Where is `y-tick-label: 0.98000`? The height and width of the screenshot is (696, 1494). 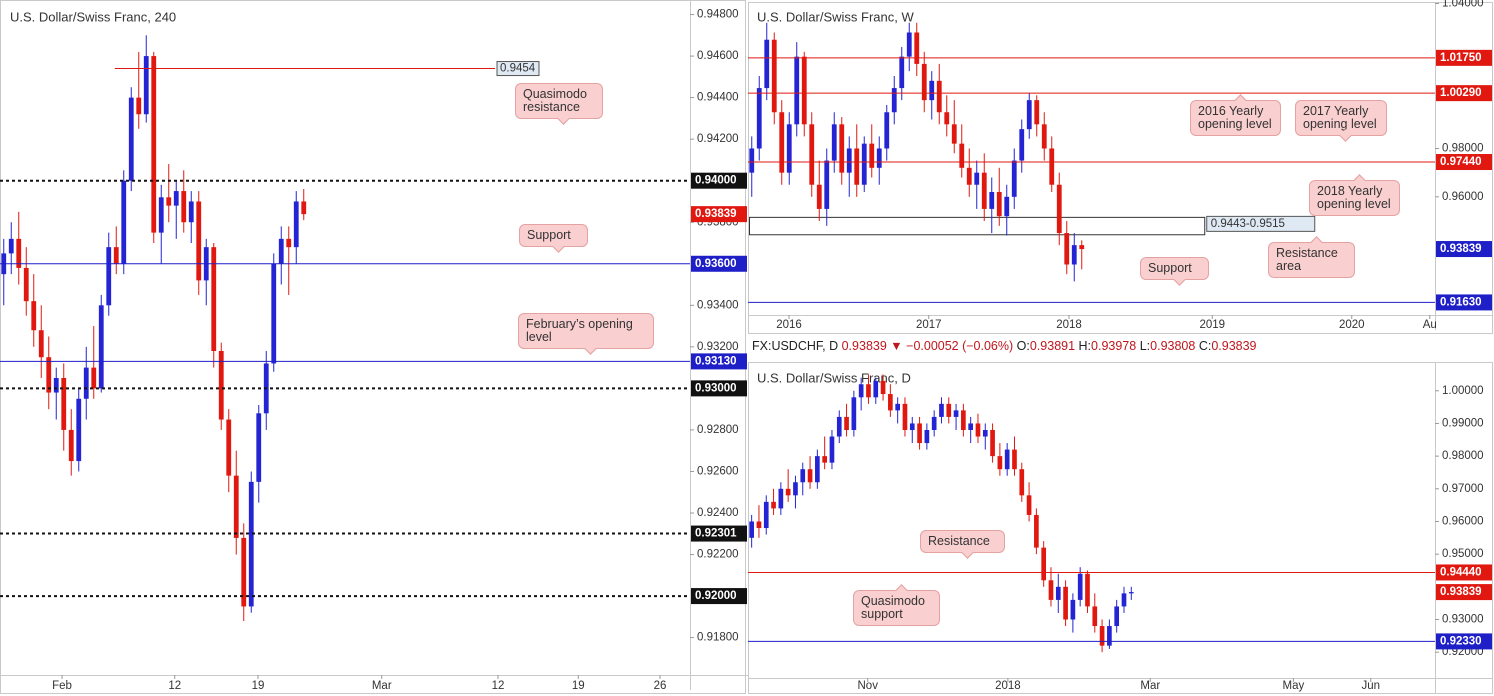
y-tick-label: 0.98000 is located at coordinates (1463, 456).